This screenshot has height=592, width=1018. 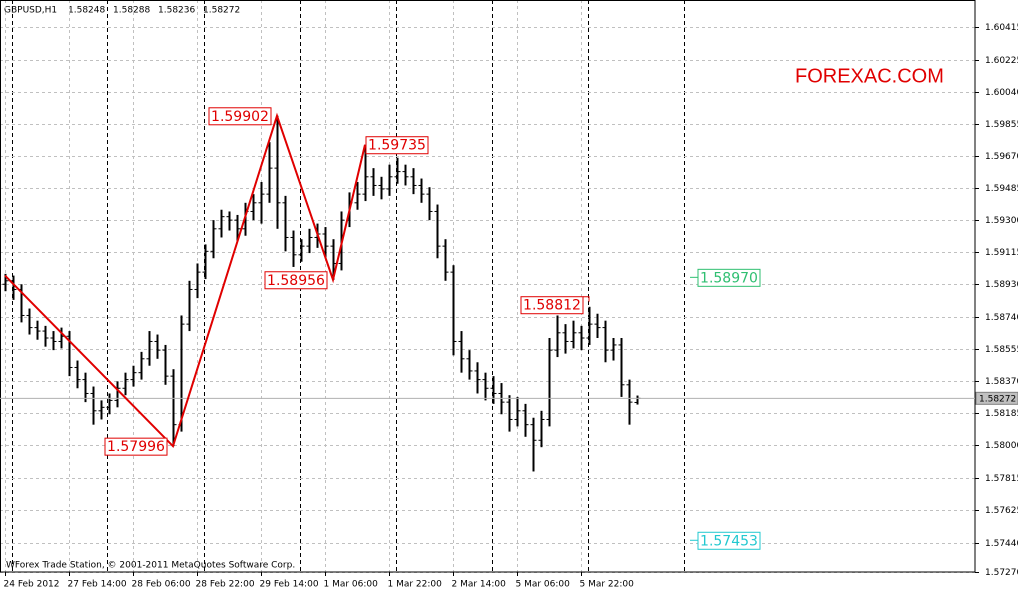 I want to click on peak-bracket, so click(x=586, y=299).